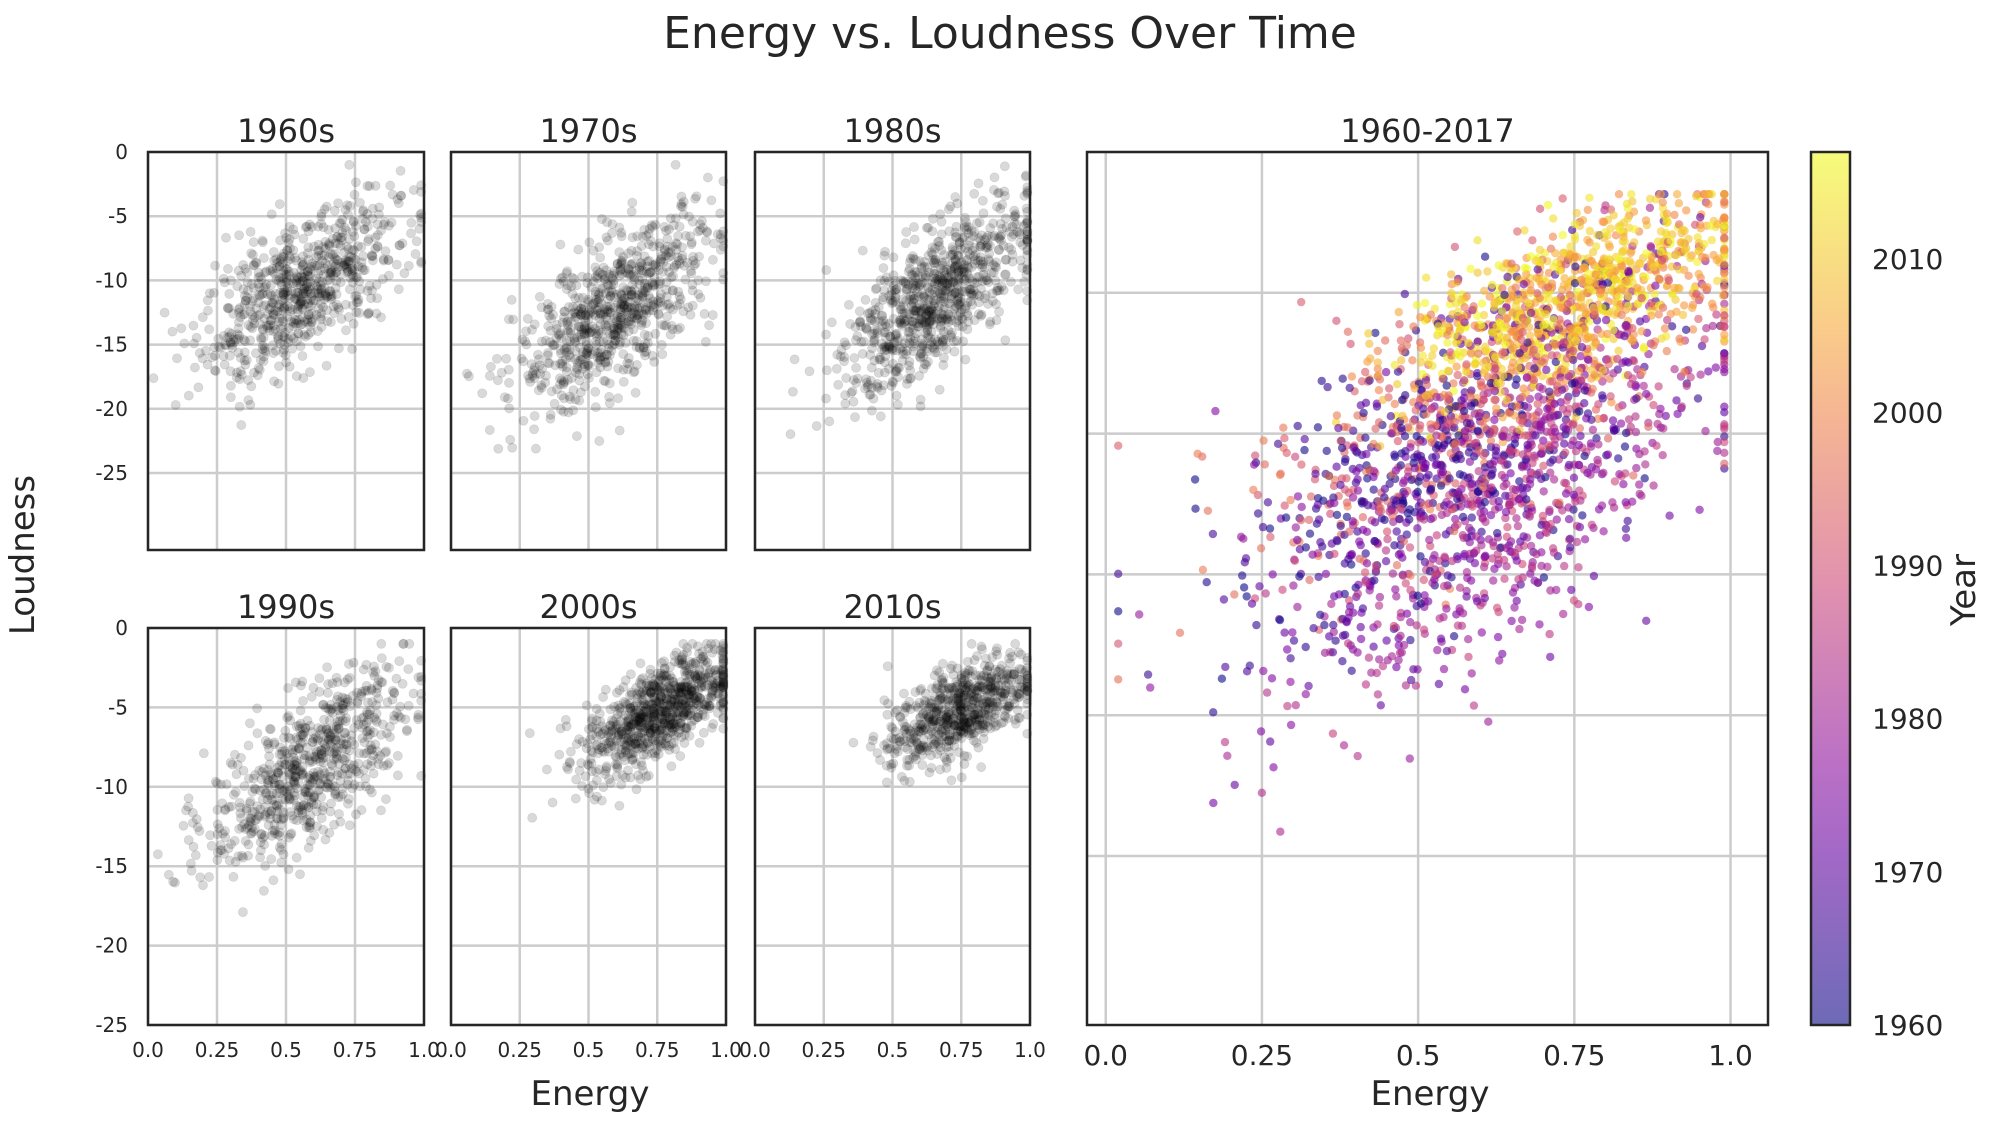 The height and width of the screenshot is (1126, 1998). Describe the element at coordinates (1010, 33) in the screenshot. I see `figure-title: Energy vs. Loudness Over Time` at that location.